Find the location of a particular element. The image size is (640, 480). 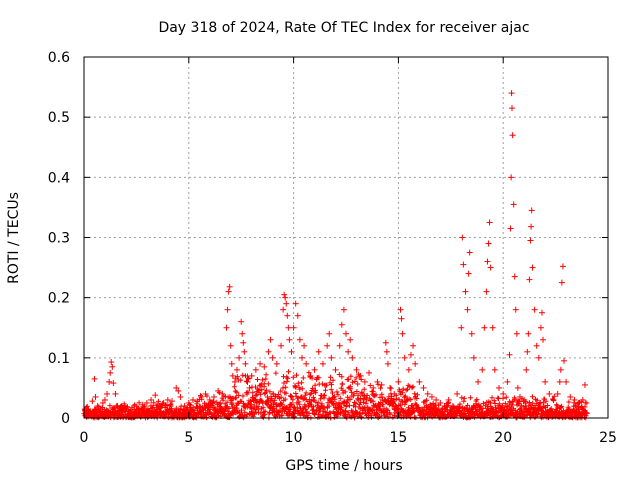

y-tick-label: 0.6 is located at coordinates (59, 58).